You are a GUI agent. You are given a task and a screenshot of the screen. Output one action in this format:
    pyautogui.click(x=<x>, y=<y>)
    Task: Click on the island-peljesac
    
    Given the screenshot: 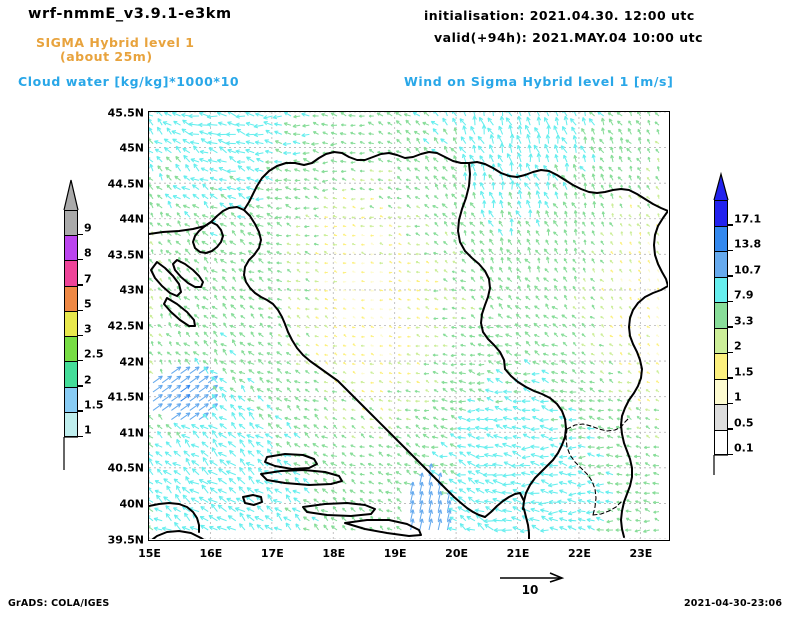 What is the action you would take?
    pyautogui.click(x=383, y=528)
    